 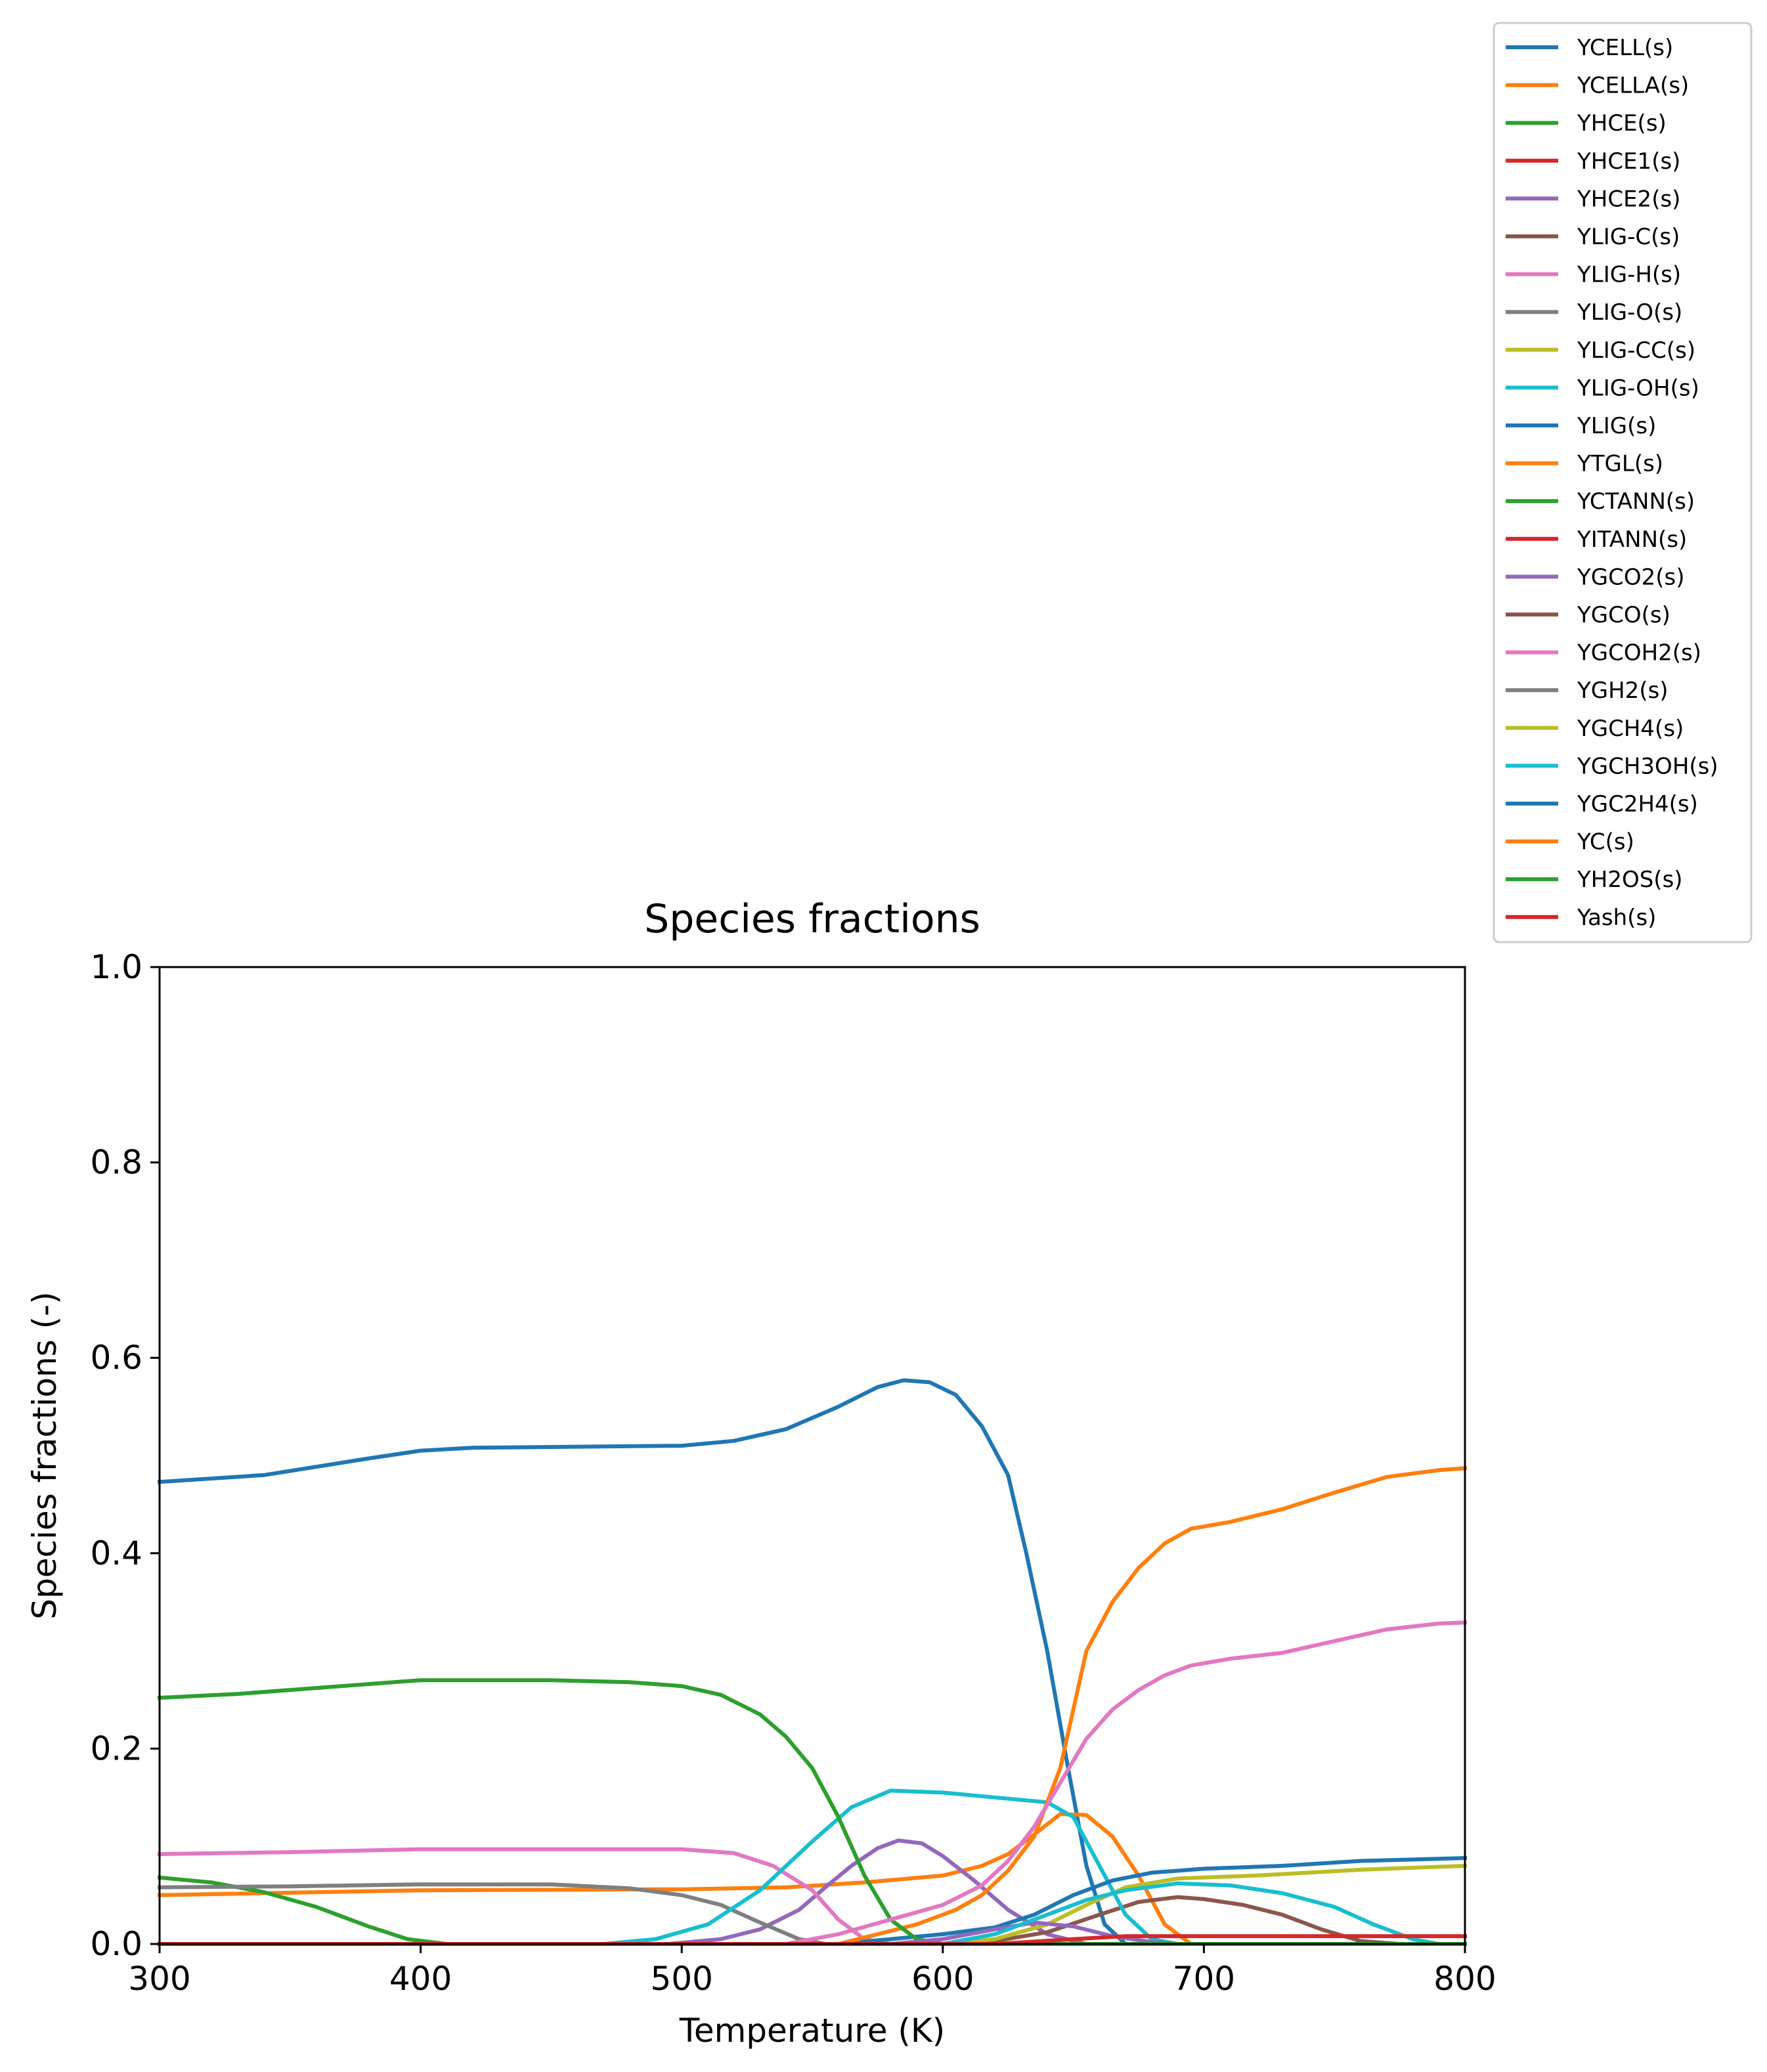 I want to click on legend-box, so click(x=1623, y=483).